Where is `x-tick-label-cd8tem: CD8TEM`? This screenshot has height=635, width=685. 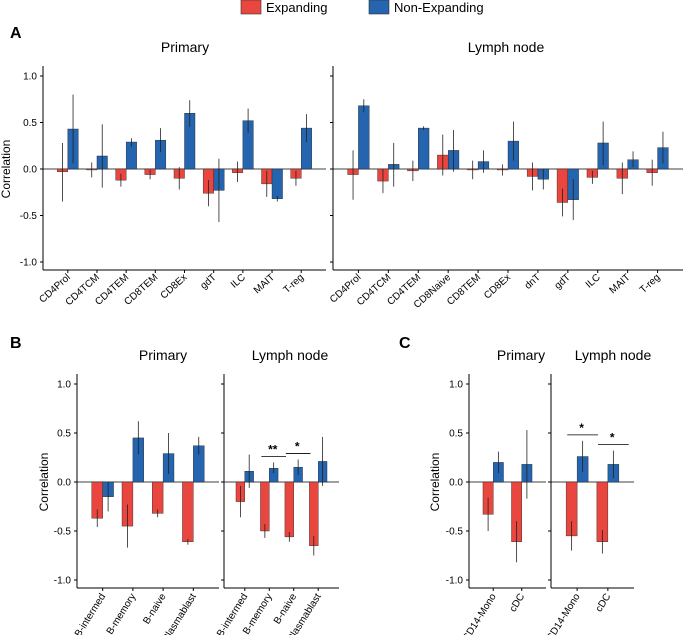 x-tick-label-cd8tem: CD8TEM is located at coordinates (464, 290).